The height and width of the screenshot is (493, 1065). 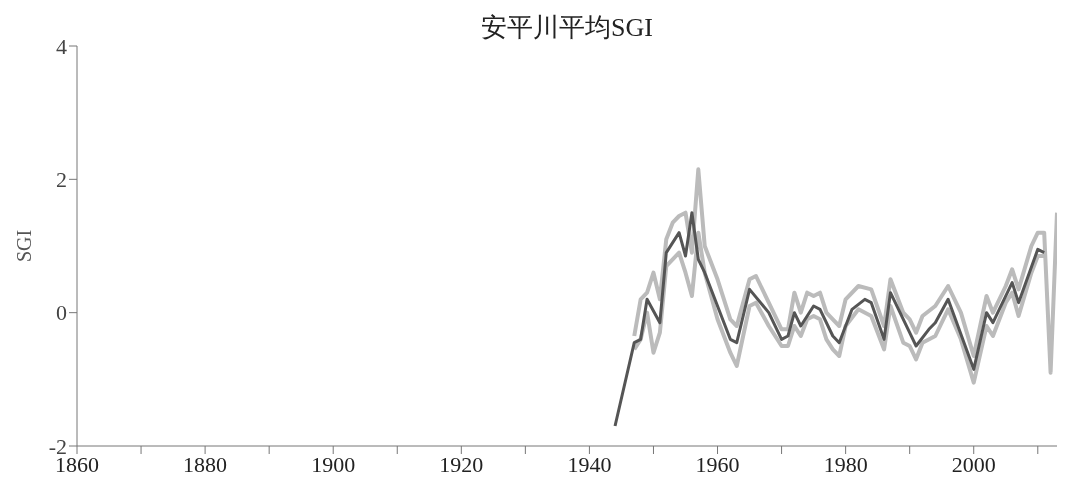 What do you see at coordinates (461, 464) in the screenshot?
I see `x-tick-label: 1920` at bounding box center [461, 464].